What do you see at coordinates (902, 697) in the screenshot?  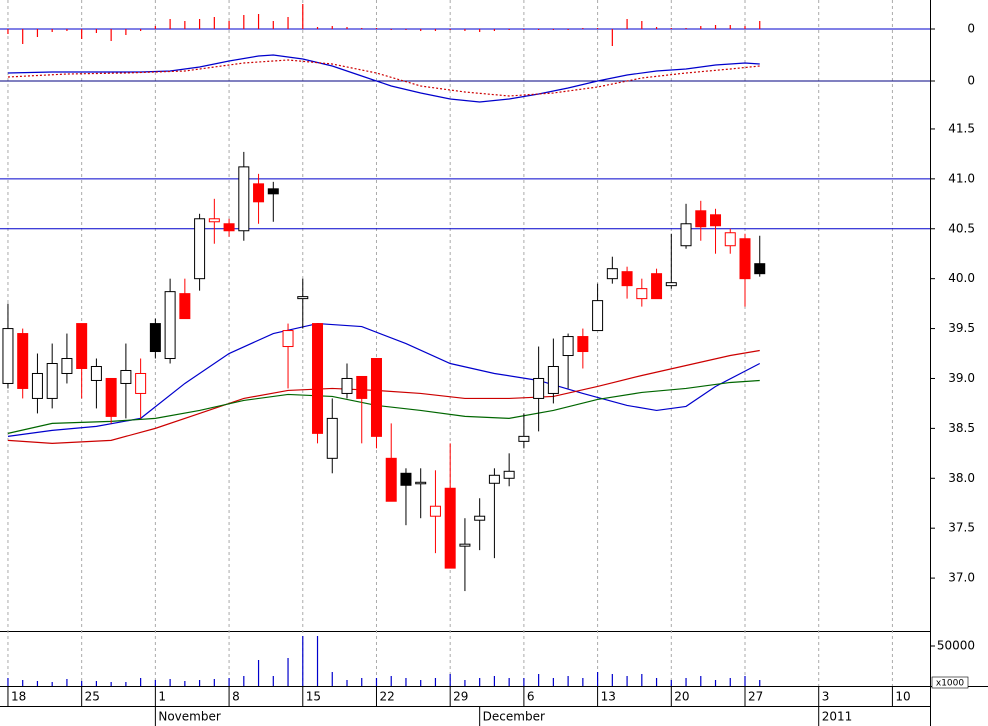 I see `x-tick-label: 10` at bounding box center [902, 697].